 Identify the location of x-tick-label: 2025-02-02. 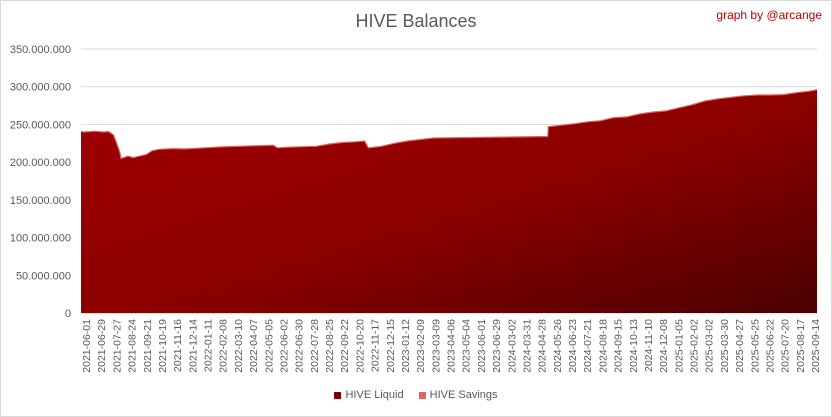
(695, 346).